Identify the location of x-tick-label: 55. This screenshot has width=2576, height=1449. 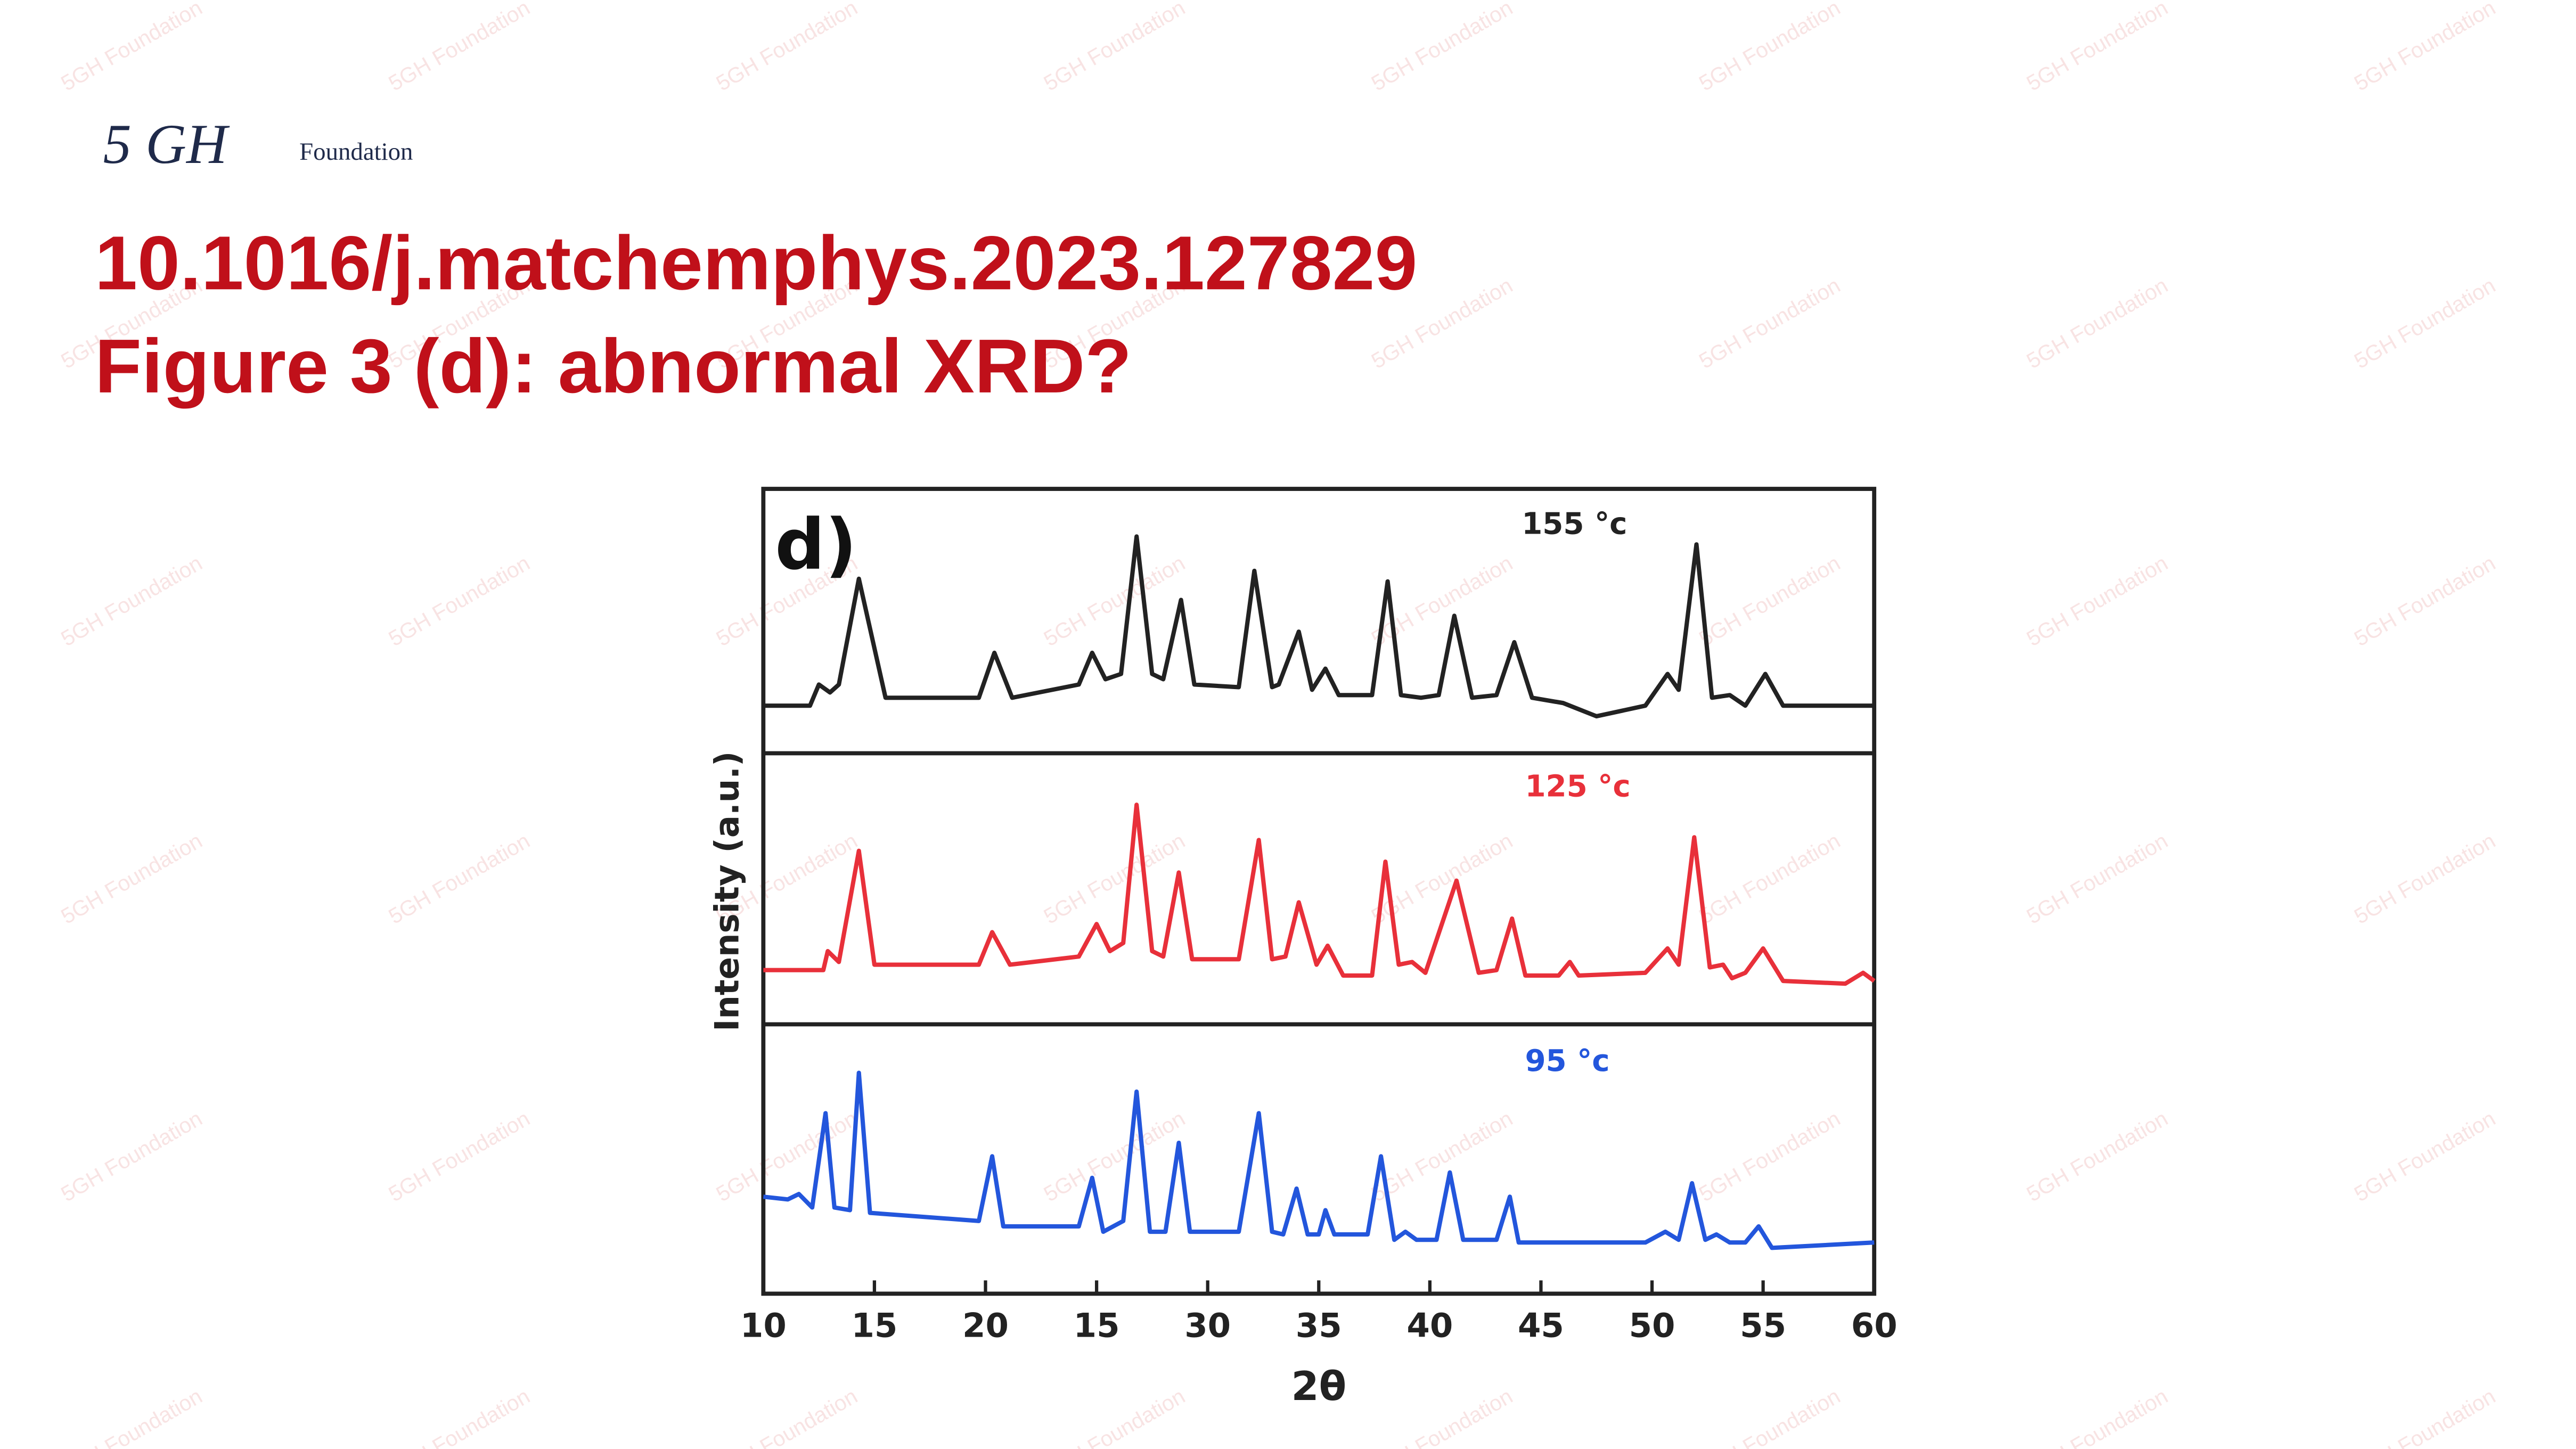
(1763, 1325).